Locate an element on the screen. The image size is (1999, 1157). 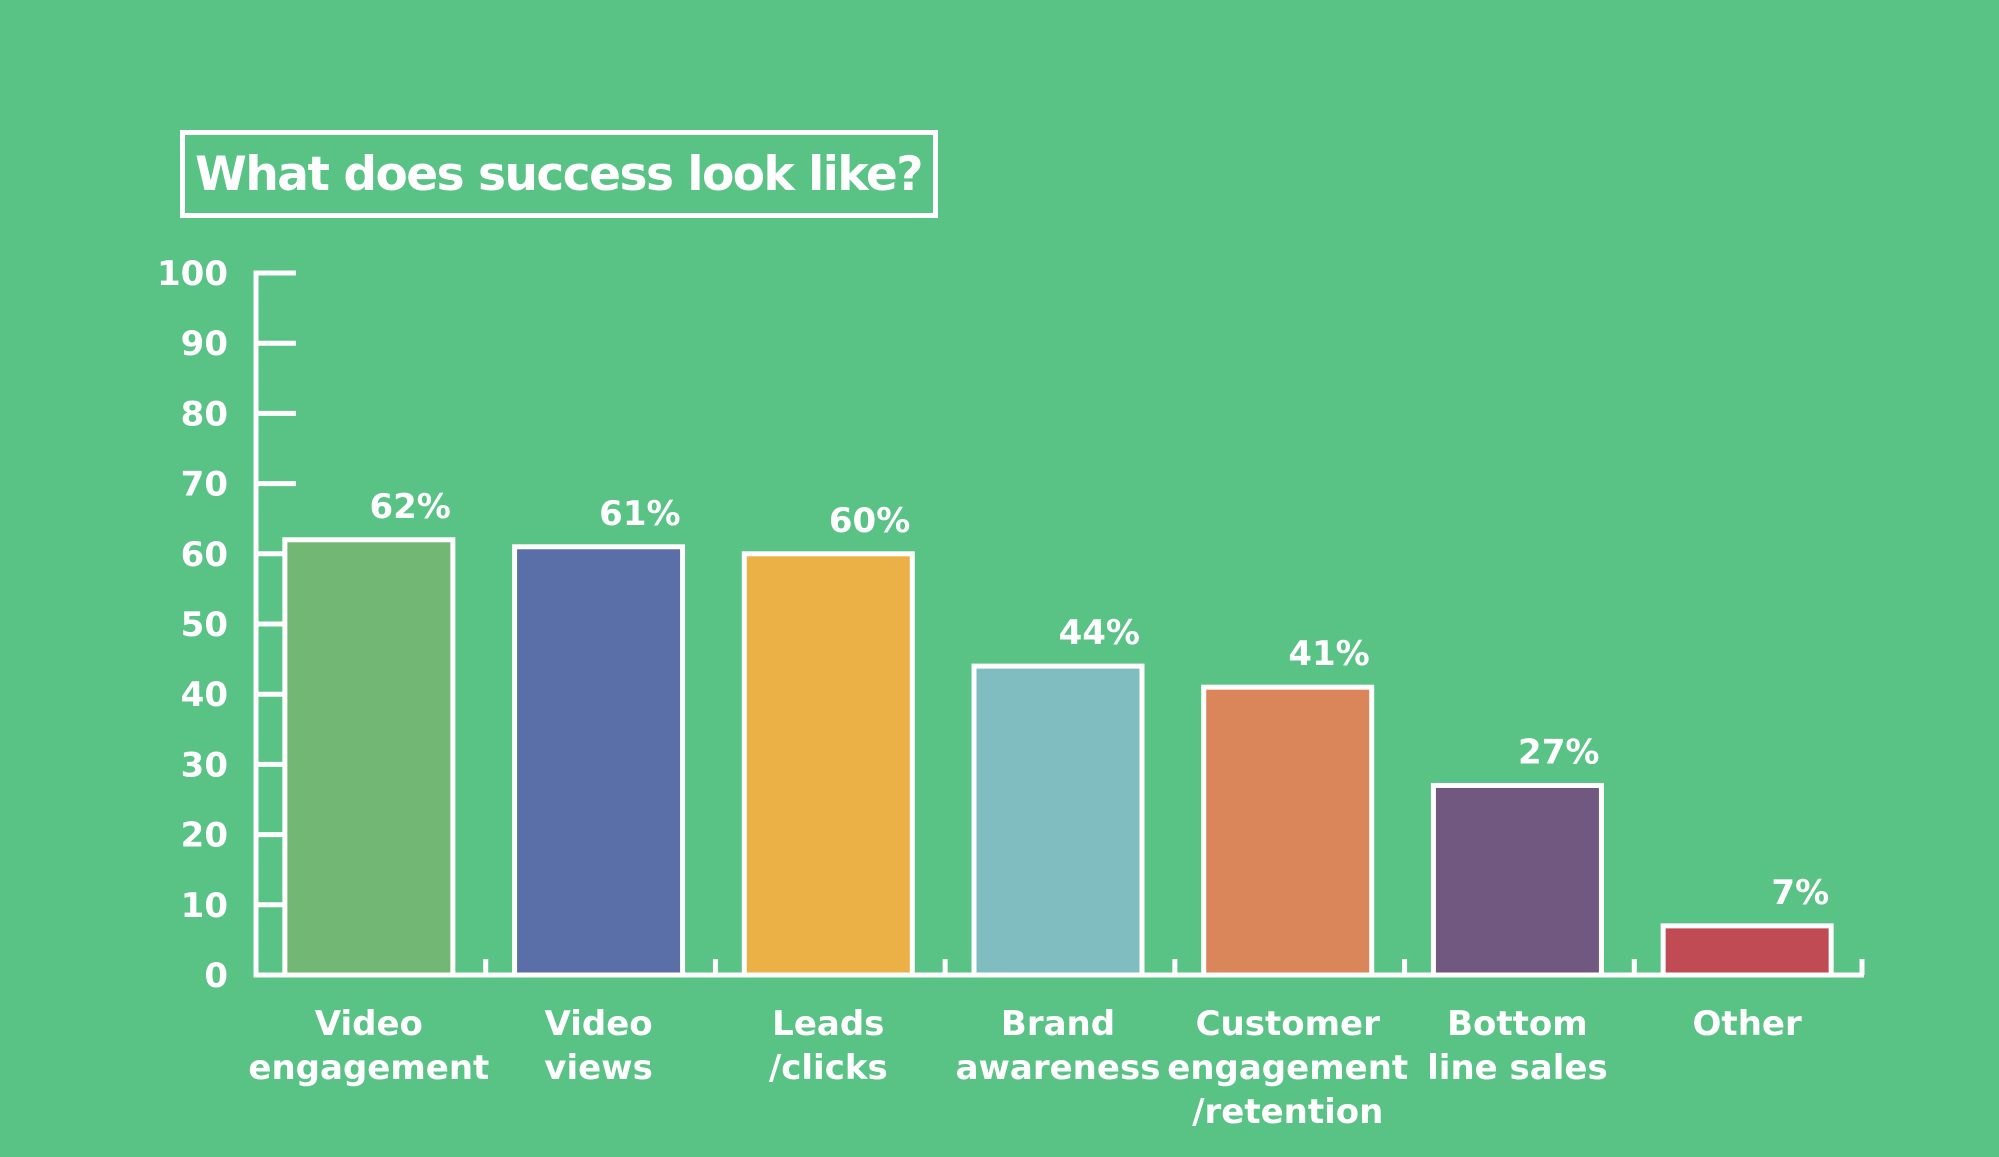
x-tick-label: Other is located at coordinates (1747, 1024).